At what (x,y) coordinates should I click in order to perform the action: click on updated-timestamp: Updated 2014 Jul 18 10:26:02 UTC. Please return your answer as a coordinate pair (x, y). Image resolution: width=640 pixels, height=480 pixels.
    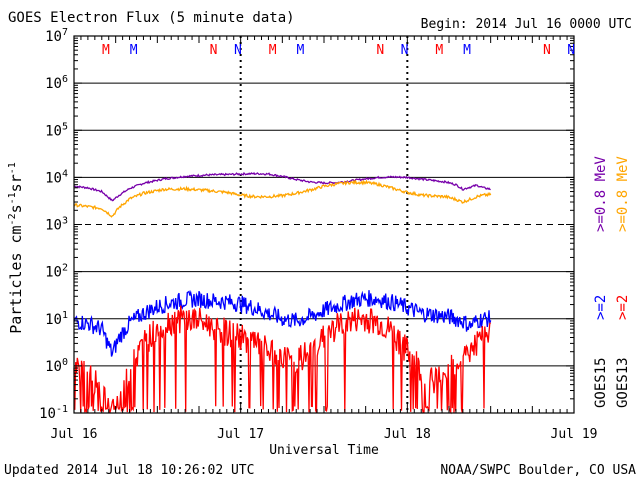
    Looking at the image, I should click on (129, 470).